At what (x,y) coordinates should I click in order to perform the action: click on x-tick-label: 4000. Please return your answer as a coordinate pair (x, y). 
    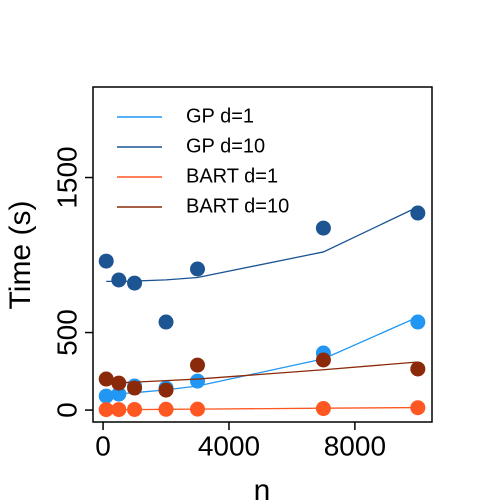
    Looking at the image, I should click on (229, 445).